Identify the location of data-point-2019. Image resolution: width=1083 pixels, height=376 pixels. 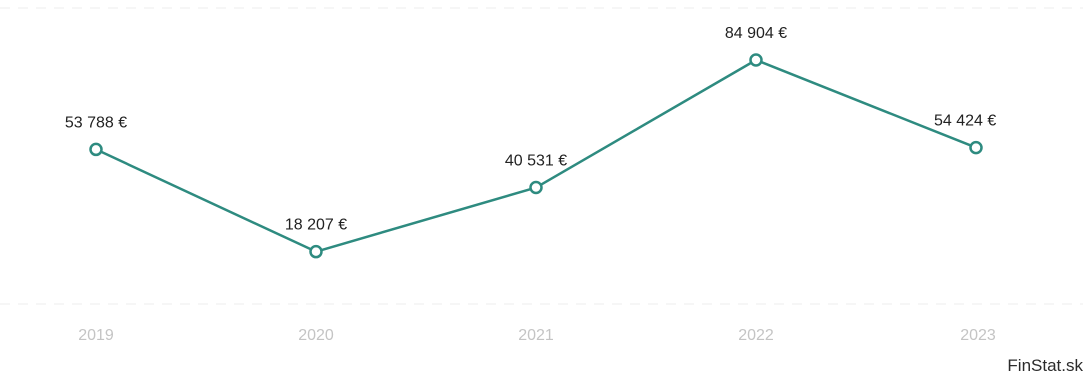
(96, 149).